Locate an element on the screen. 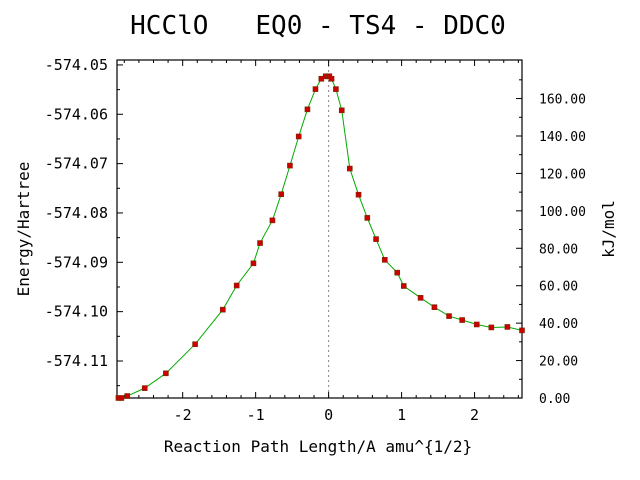 This screenshot has width=640, height=480. y-axis-label: Energy/Hartree is located at coordinates (23, 229).